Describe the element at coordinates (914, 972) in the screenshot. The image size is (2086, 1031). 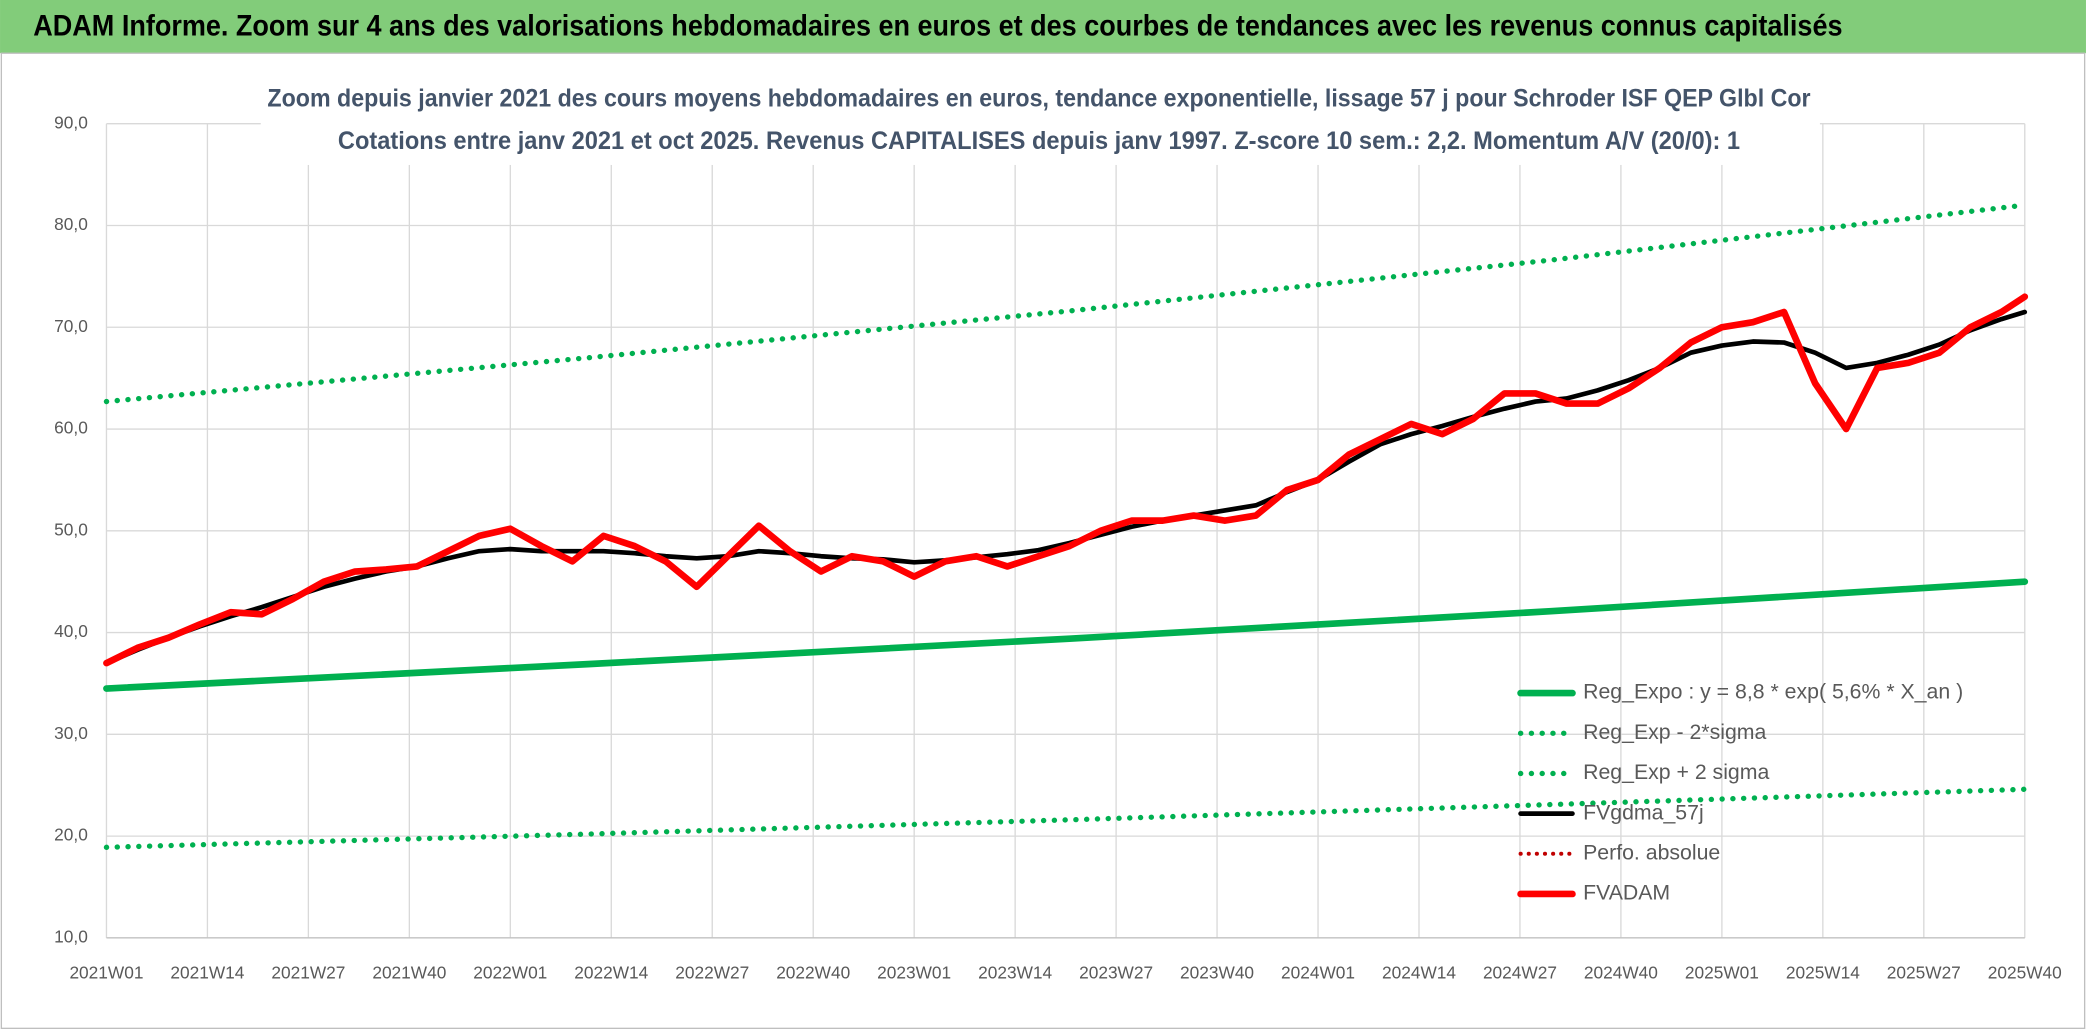
I see `x-tick-label: 2023W01` at that location.